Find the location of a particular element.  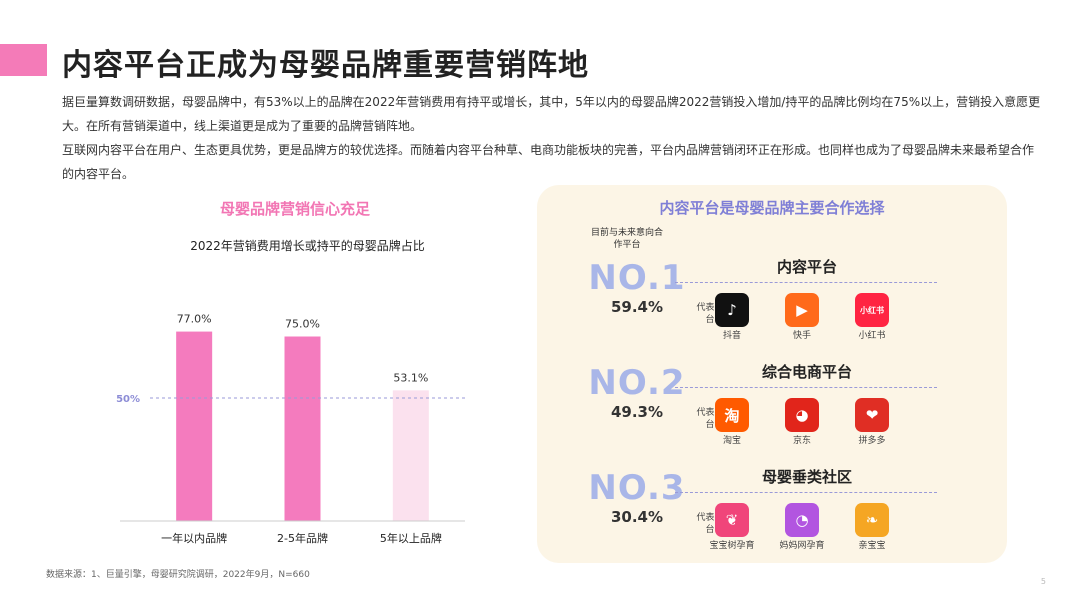

pinduoduo-icon: ❤ is located at coordinates (872, 415).